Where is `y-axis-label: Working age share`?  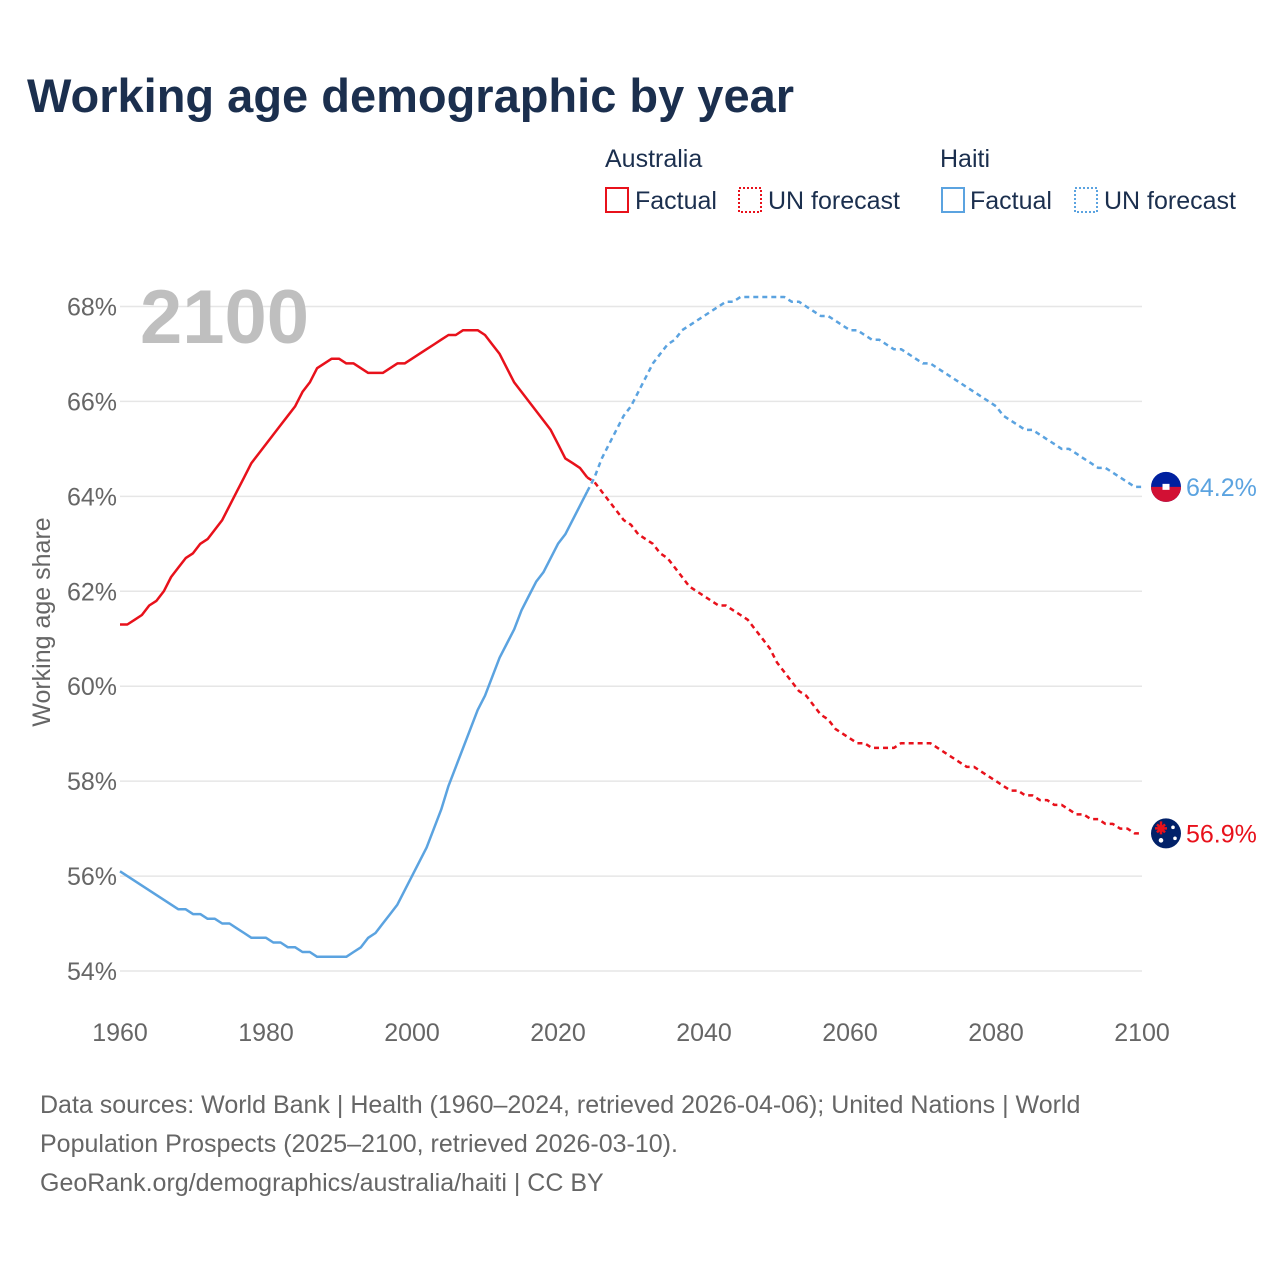 y-axis-label: Working age share is located at coordinates (42, 621).